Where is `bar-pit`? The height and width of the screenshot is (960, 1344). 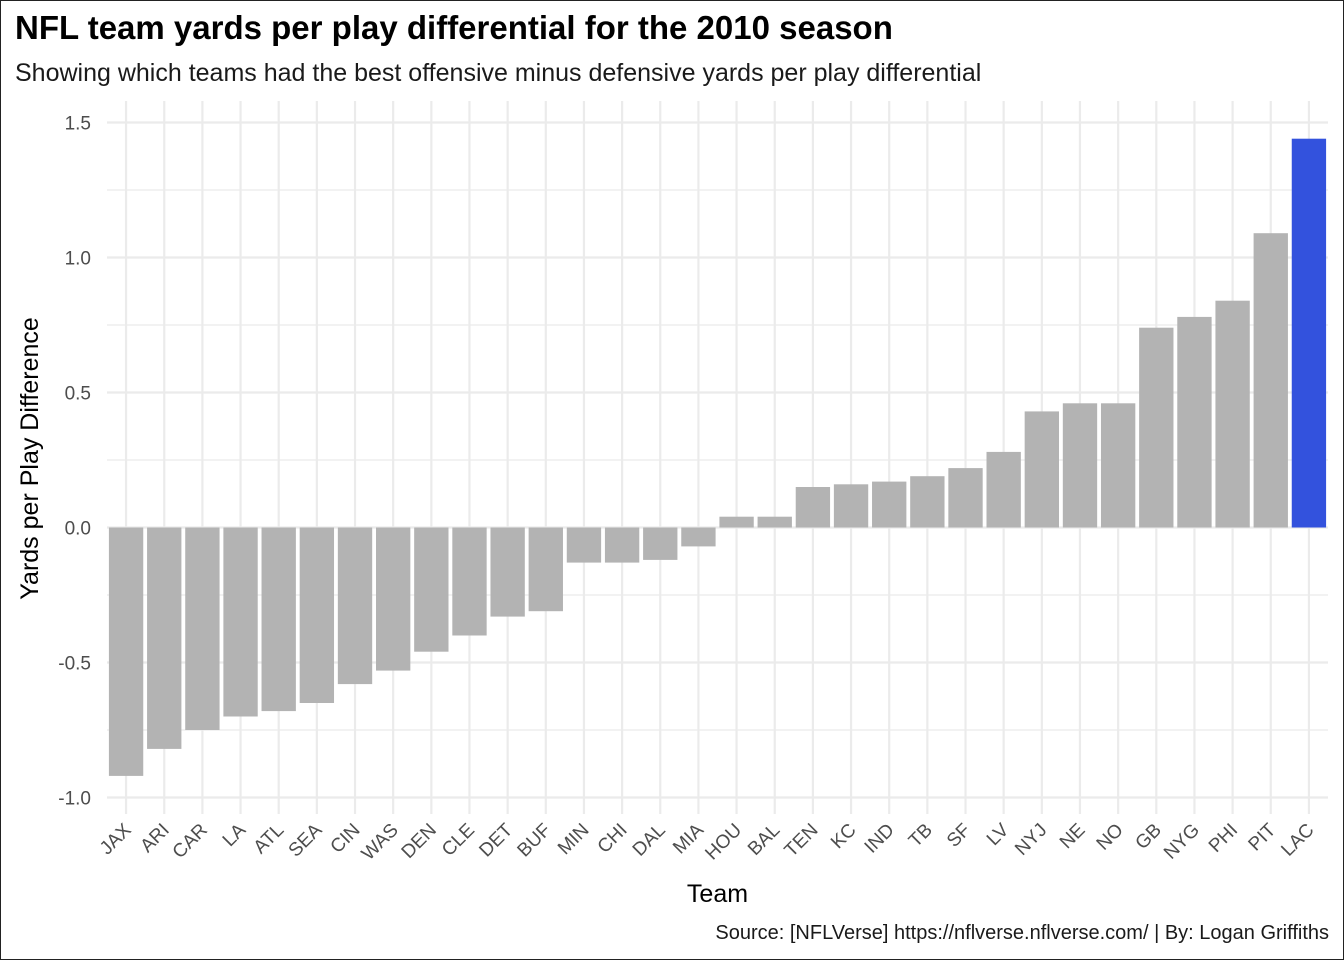 bar-pit is located at coordinates (1270, 380).